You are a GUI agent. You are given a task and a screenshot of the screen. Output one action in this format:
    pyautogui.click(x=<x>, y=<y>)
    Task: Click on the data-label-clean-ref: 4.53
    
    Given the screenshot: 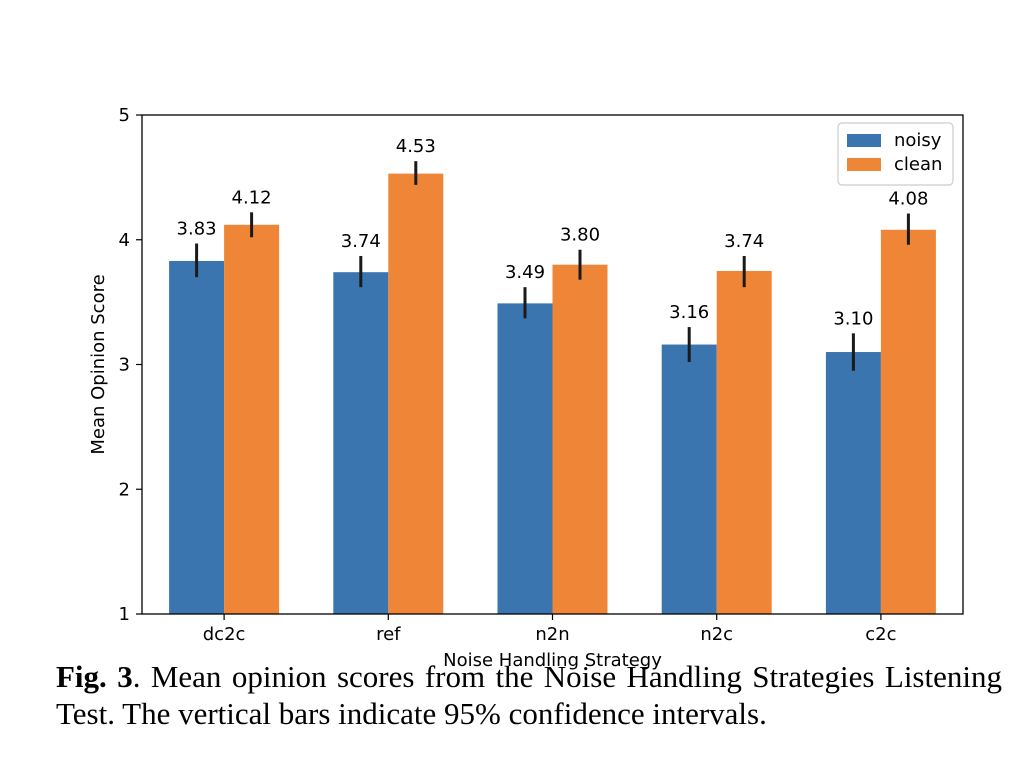 What is the action you would take?
    pyautogui.click(x=416, y=146)
    